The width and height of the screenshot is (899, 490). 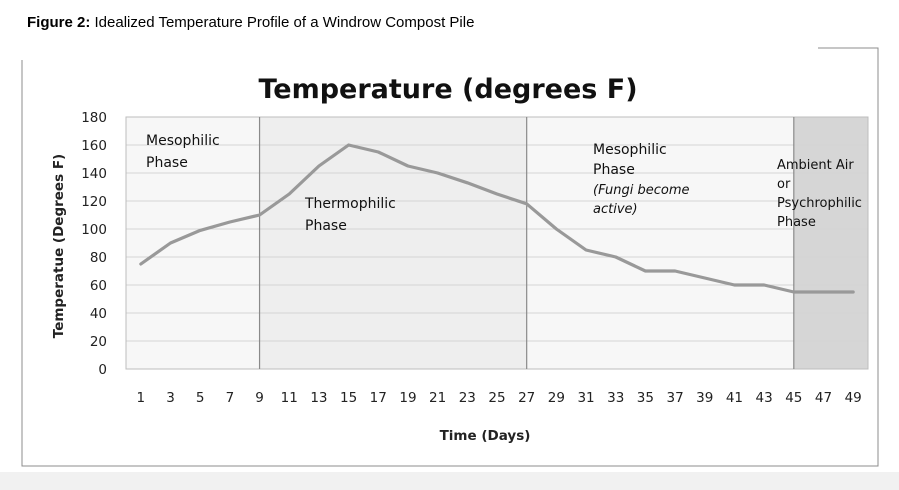 I want to click on x-tick-label: 1, so click(x=141, y=398).